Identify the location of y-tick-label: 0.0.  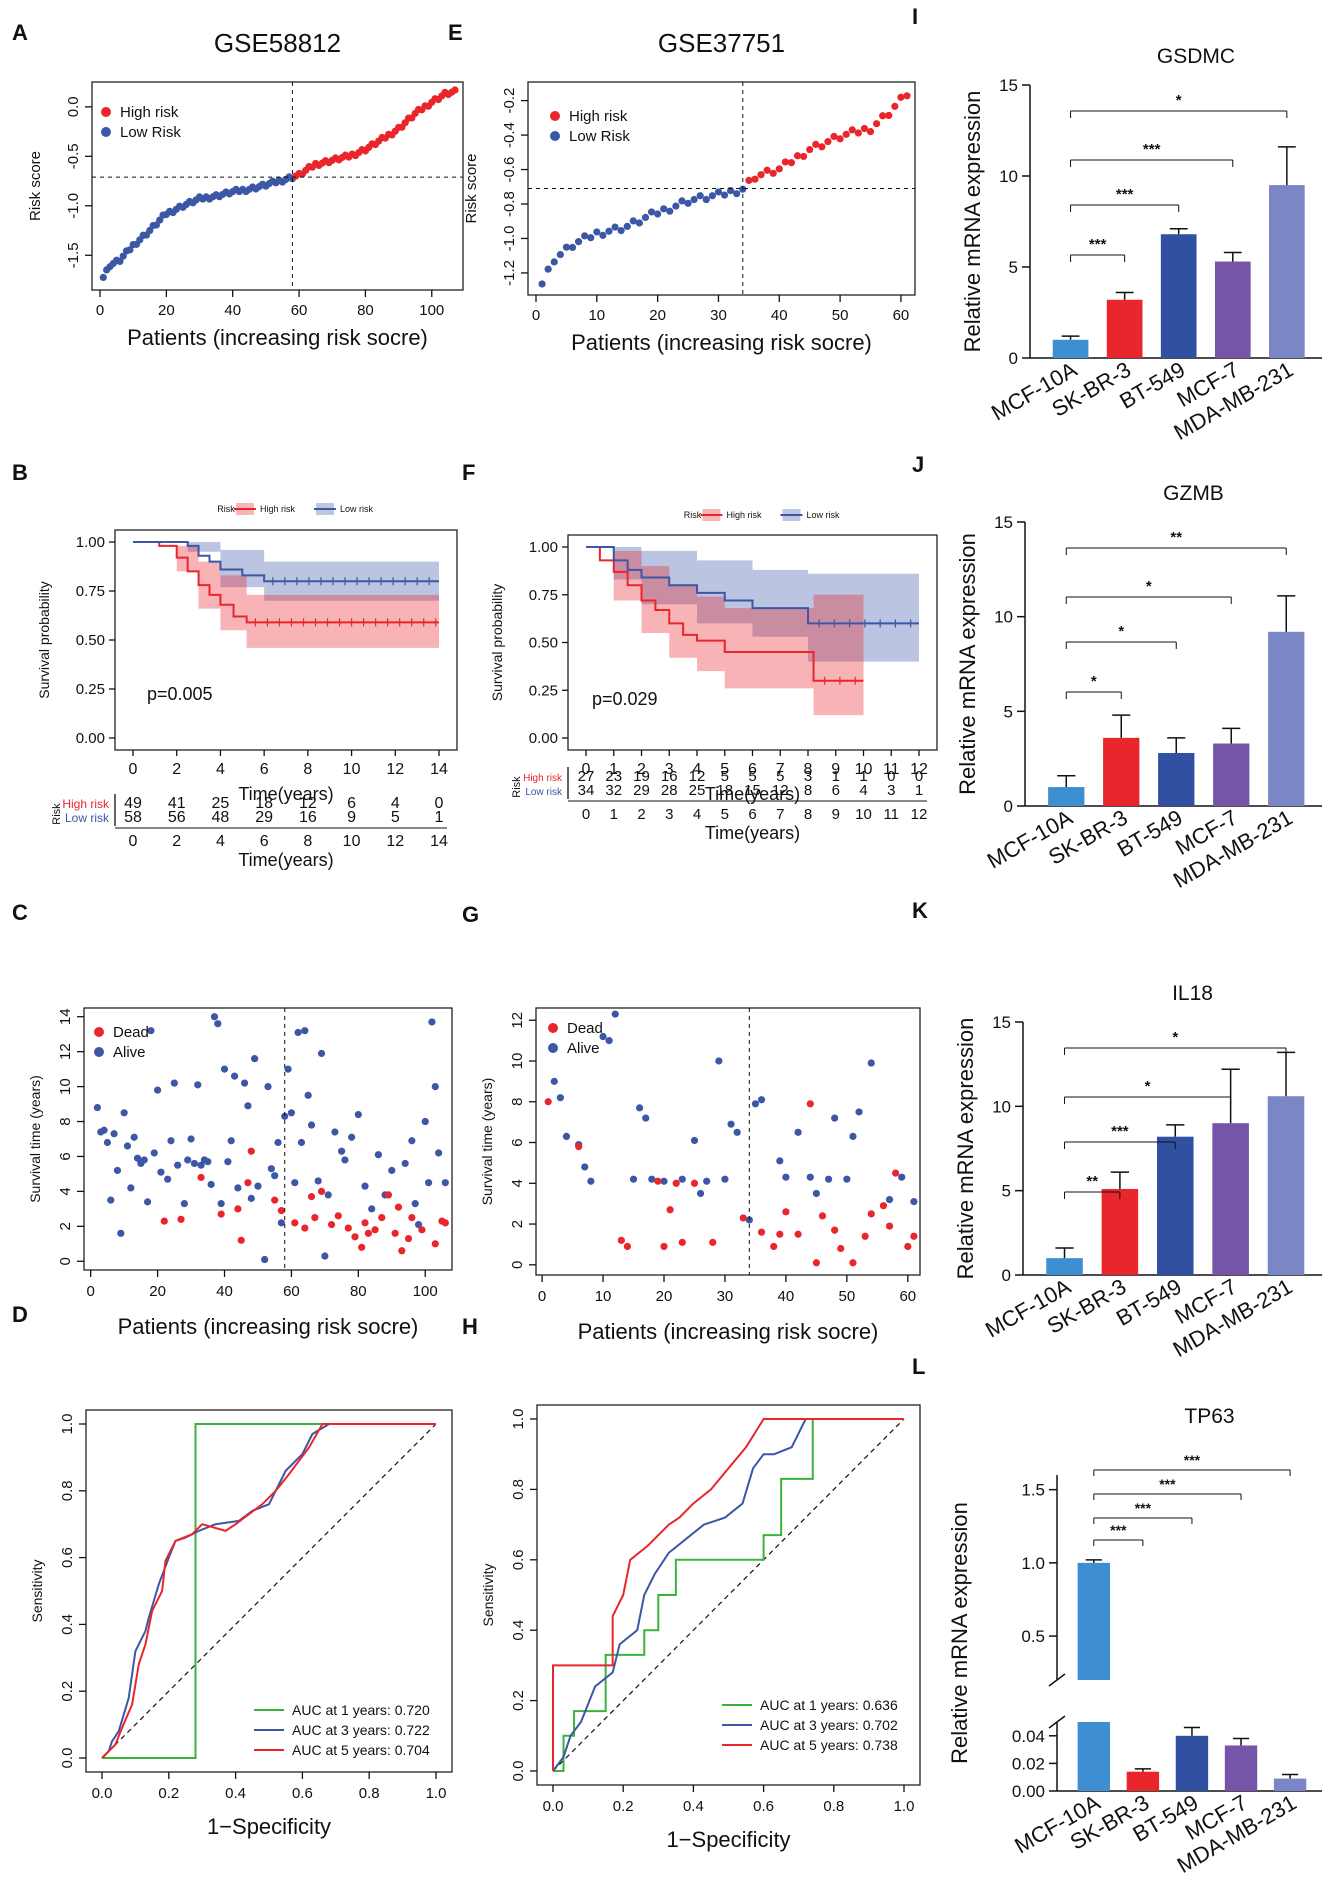
(67, 1758).